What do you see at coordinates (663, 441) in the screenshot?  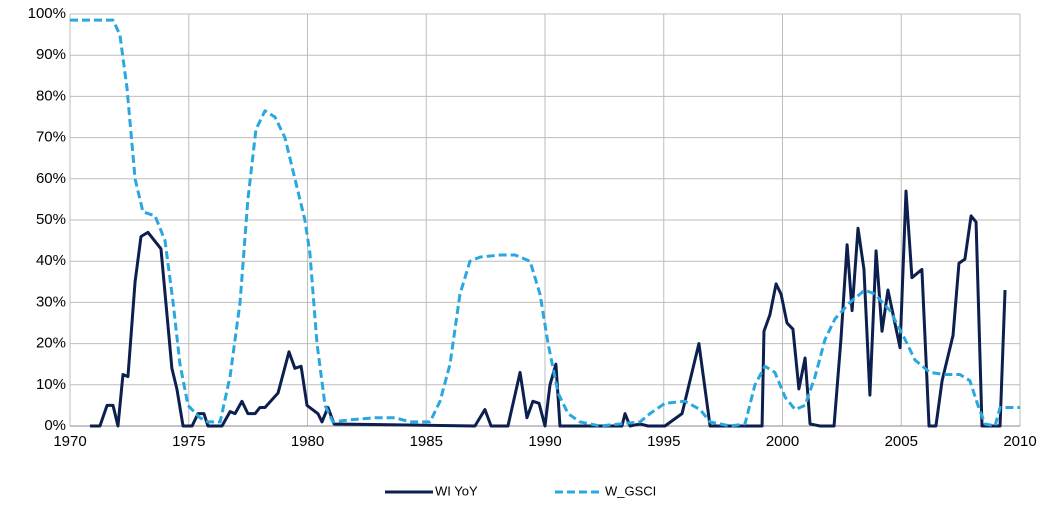 I see `x-tick-label: 1995` at bounding box center [663, 441].